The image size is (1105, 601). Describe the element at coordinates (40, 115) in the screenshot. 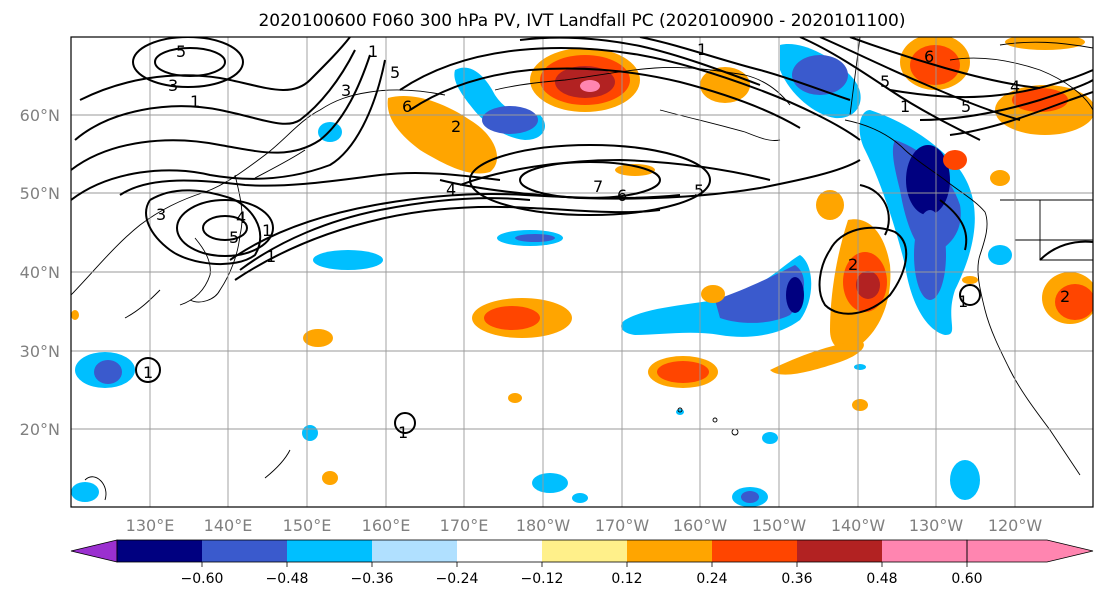

I see `lat-label: 60°N` at that location.